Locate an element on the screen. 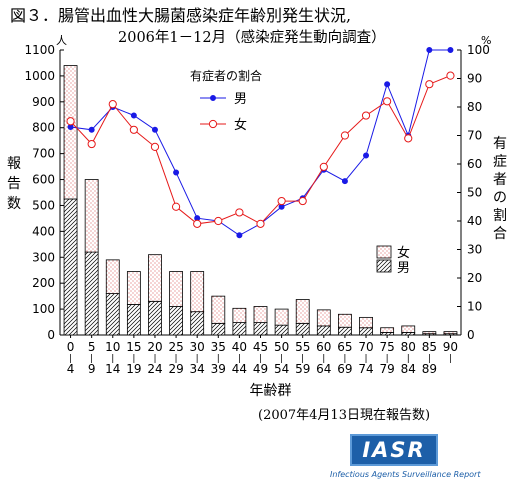 This screenshot has height=489, width=517. legend-bar-label-female: 女 is located at coordinates (403, 253).